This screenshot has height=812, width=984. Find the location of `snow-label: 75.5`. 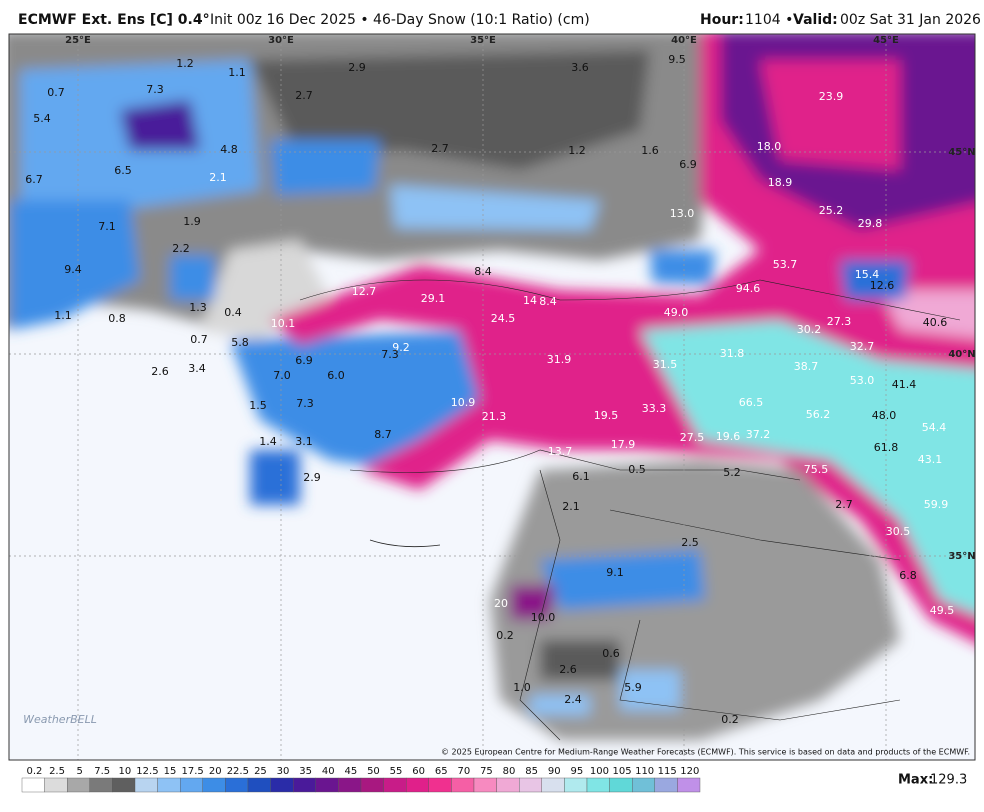

snow-label: 75.5 is located at coordinates (816, 469).